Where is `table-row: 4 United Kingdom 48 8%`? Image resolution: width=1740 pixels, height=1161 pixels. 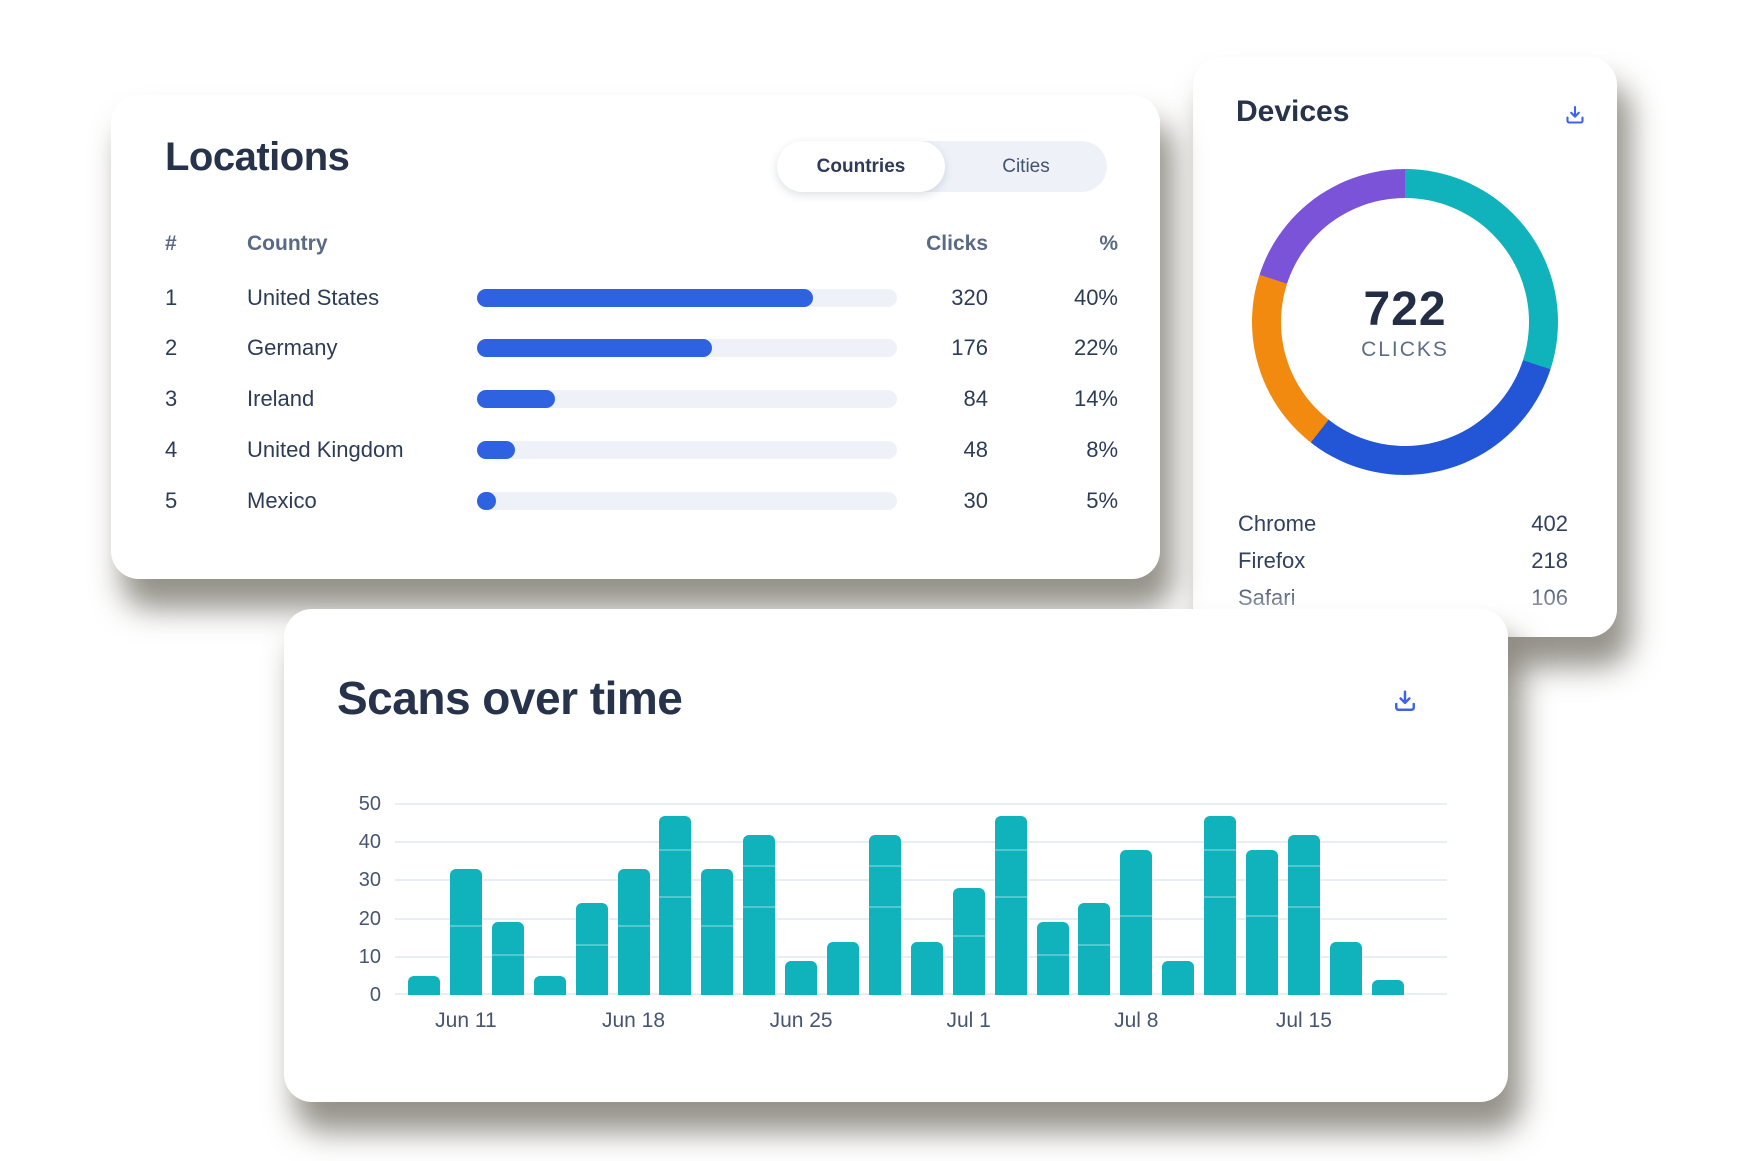 table-row: 4 United Kingdom 48 8% is located at coordinates (635, 450).